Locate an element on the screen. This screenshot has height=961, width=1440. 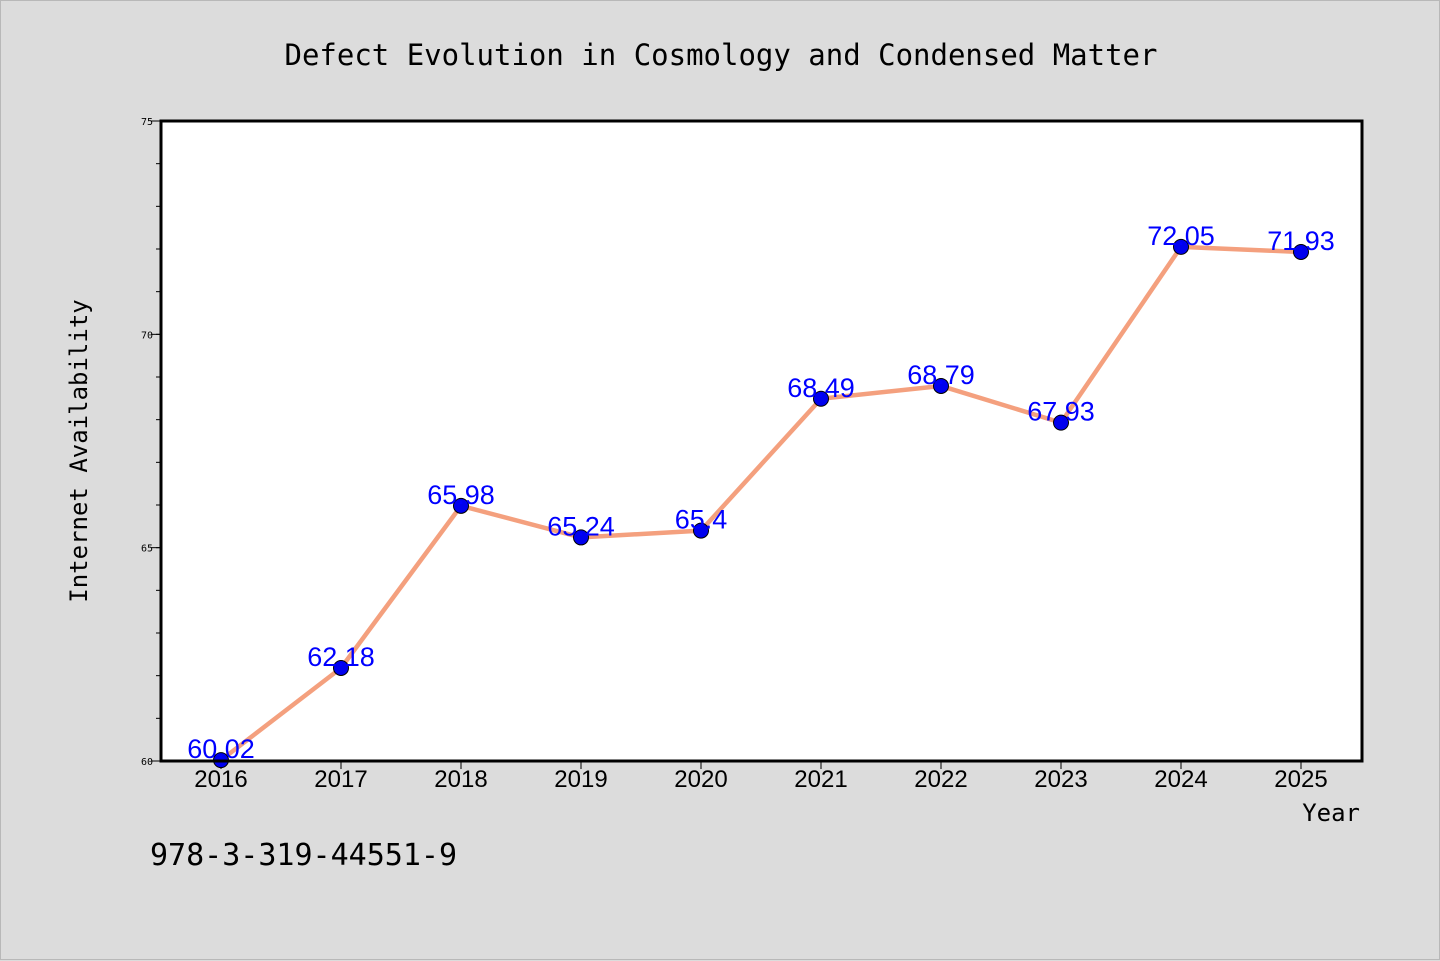
data-label: 71.93 is located at coordinates (1301, 241).